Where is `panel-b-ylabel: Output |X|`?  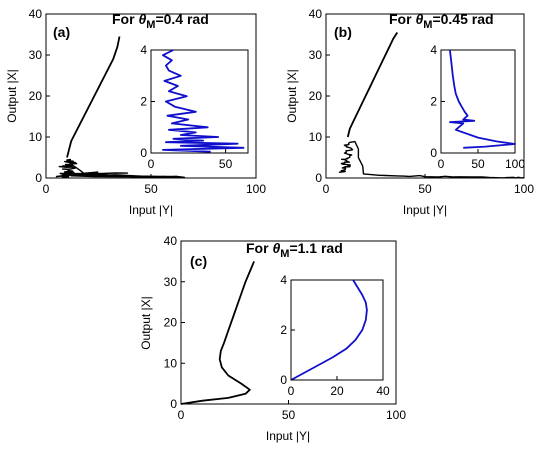 panel-b-ylabel: Output |X| is located at coordinates (292, 96).